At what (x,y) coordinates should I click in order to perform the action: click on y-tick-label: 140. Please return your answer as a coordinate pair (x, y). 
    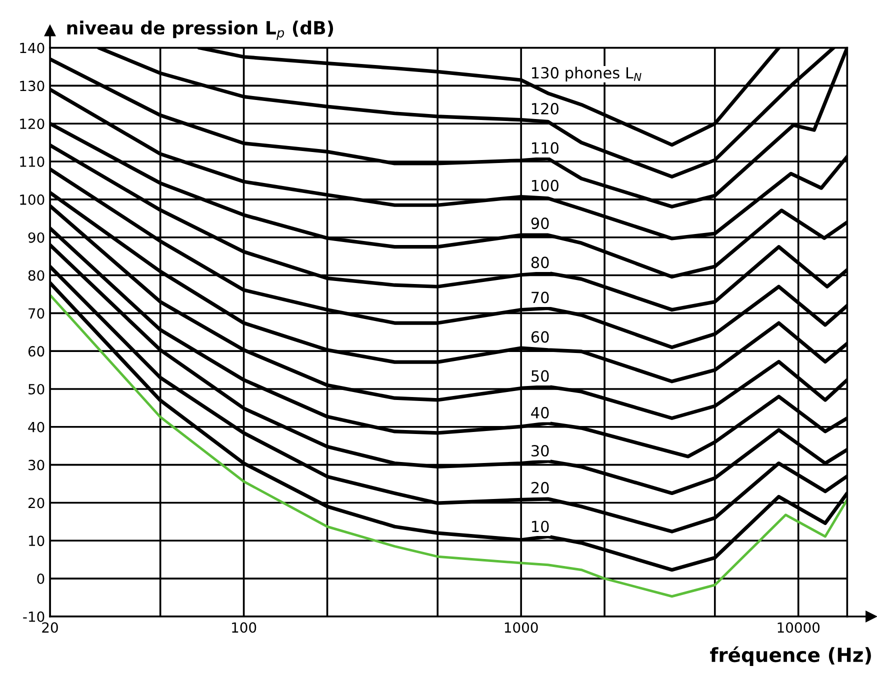
    Looking at the image, I should click on (32, 48).